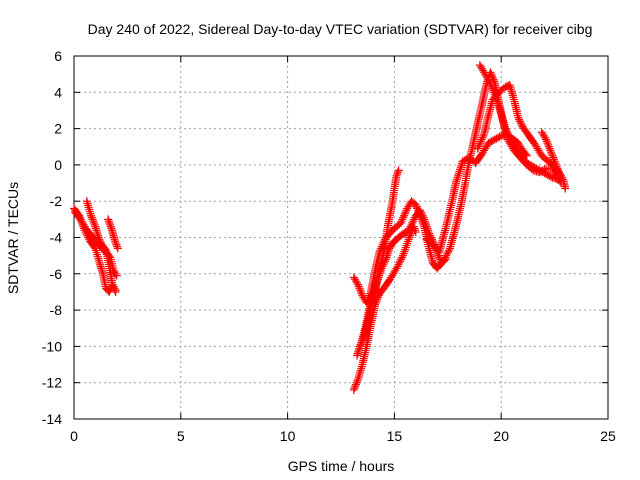  What do you see at coordinates (181, 436) in the screenshot?
I see `x-tick-label: 5` at bounding box center [181, 436].